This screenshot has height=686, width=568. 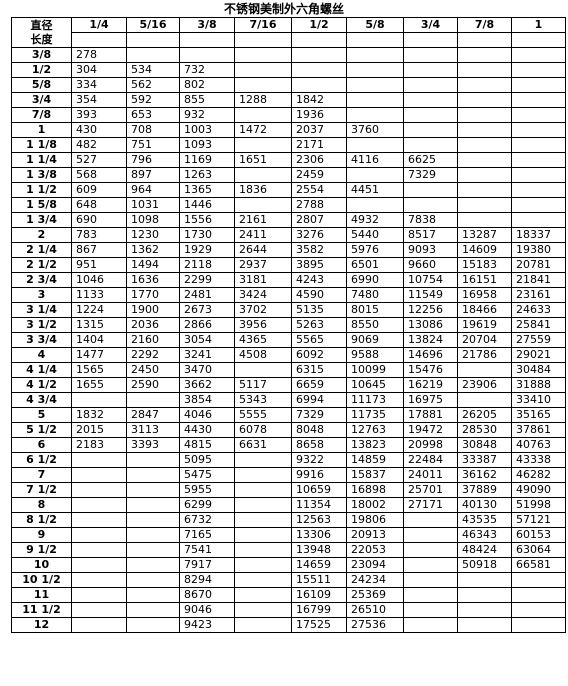 I want to click on value-cell: 25841, so click(x=538, y=325).